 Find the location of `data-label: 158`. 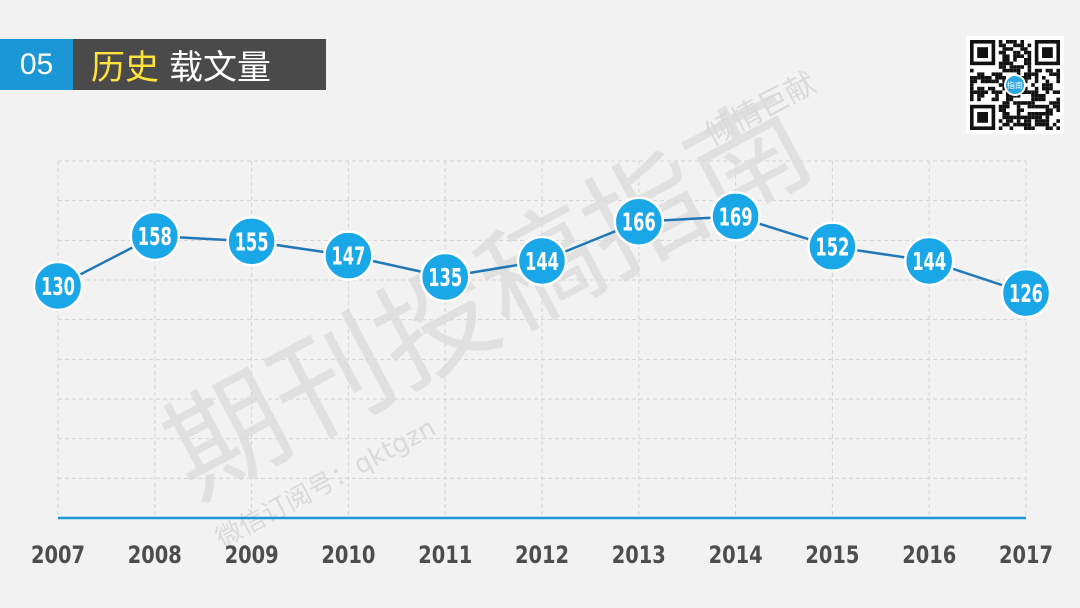

data-label: 158 is located at coordinates (155, 236).